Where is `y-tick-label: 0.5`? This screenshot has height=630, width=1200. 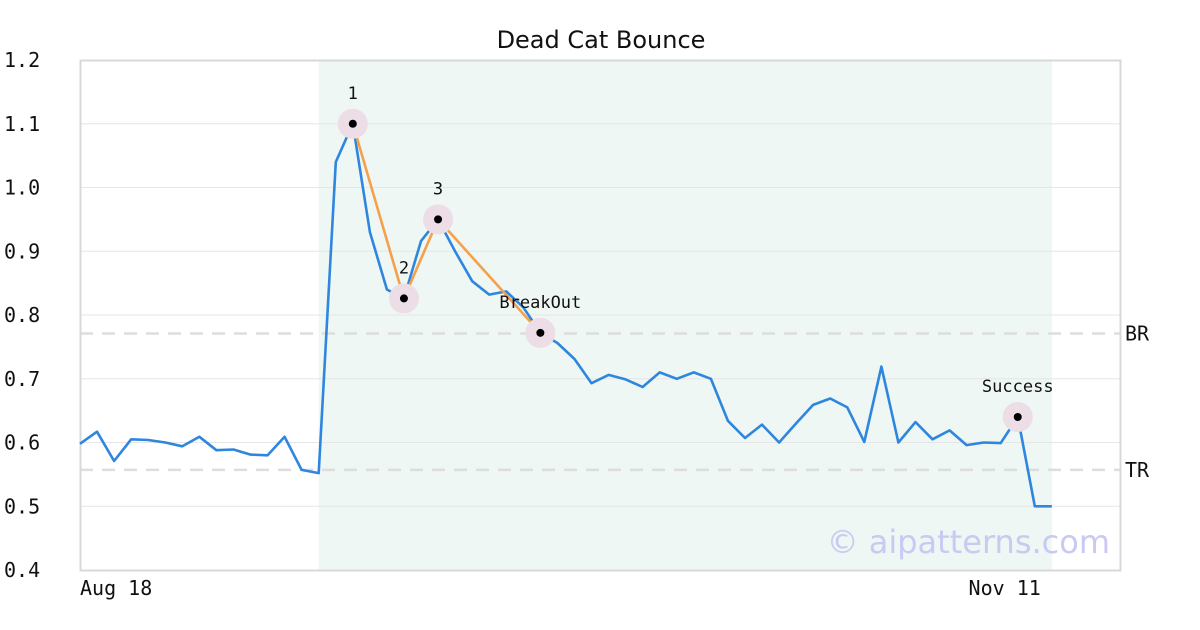
y-tick-label: 0.5 is located at coordinates (22, 506).